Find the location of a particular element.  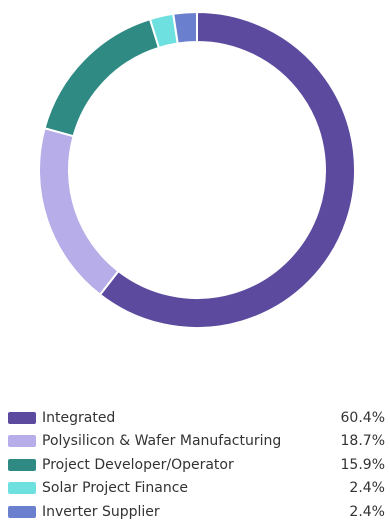

legend-label: Inverter Supplier is located at coordinates (101, 511).